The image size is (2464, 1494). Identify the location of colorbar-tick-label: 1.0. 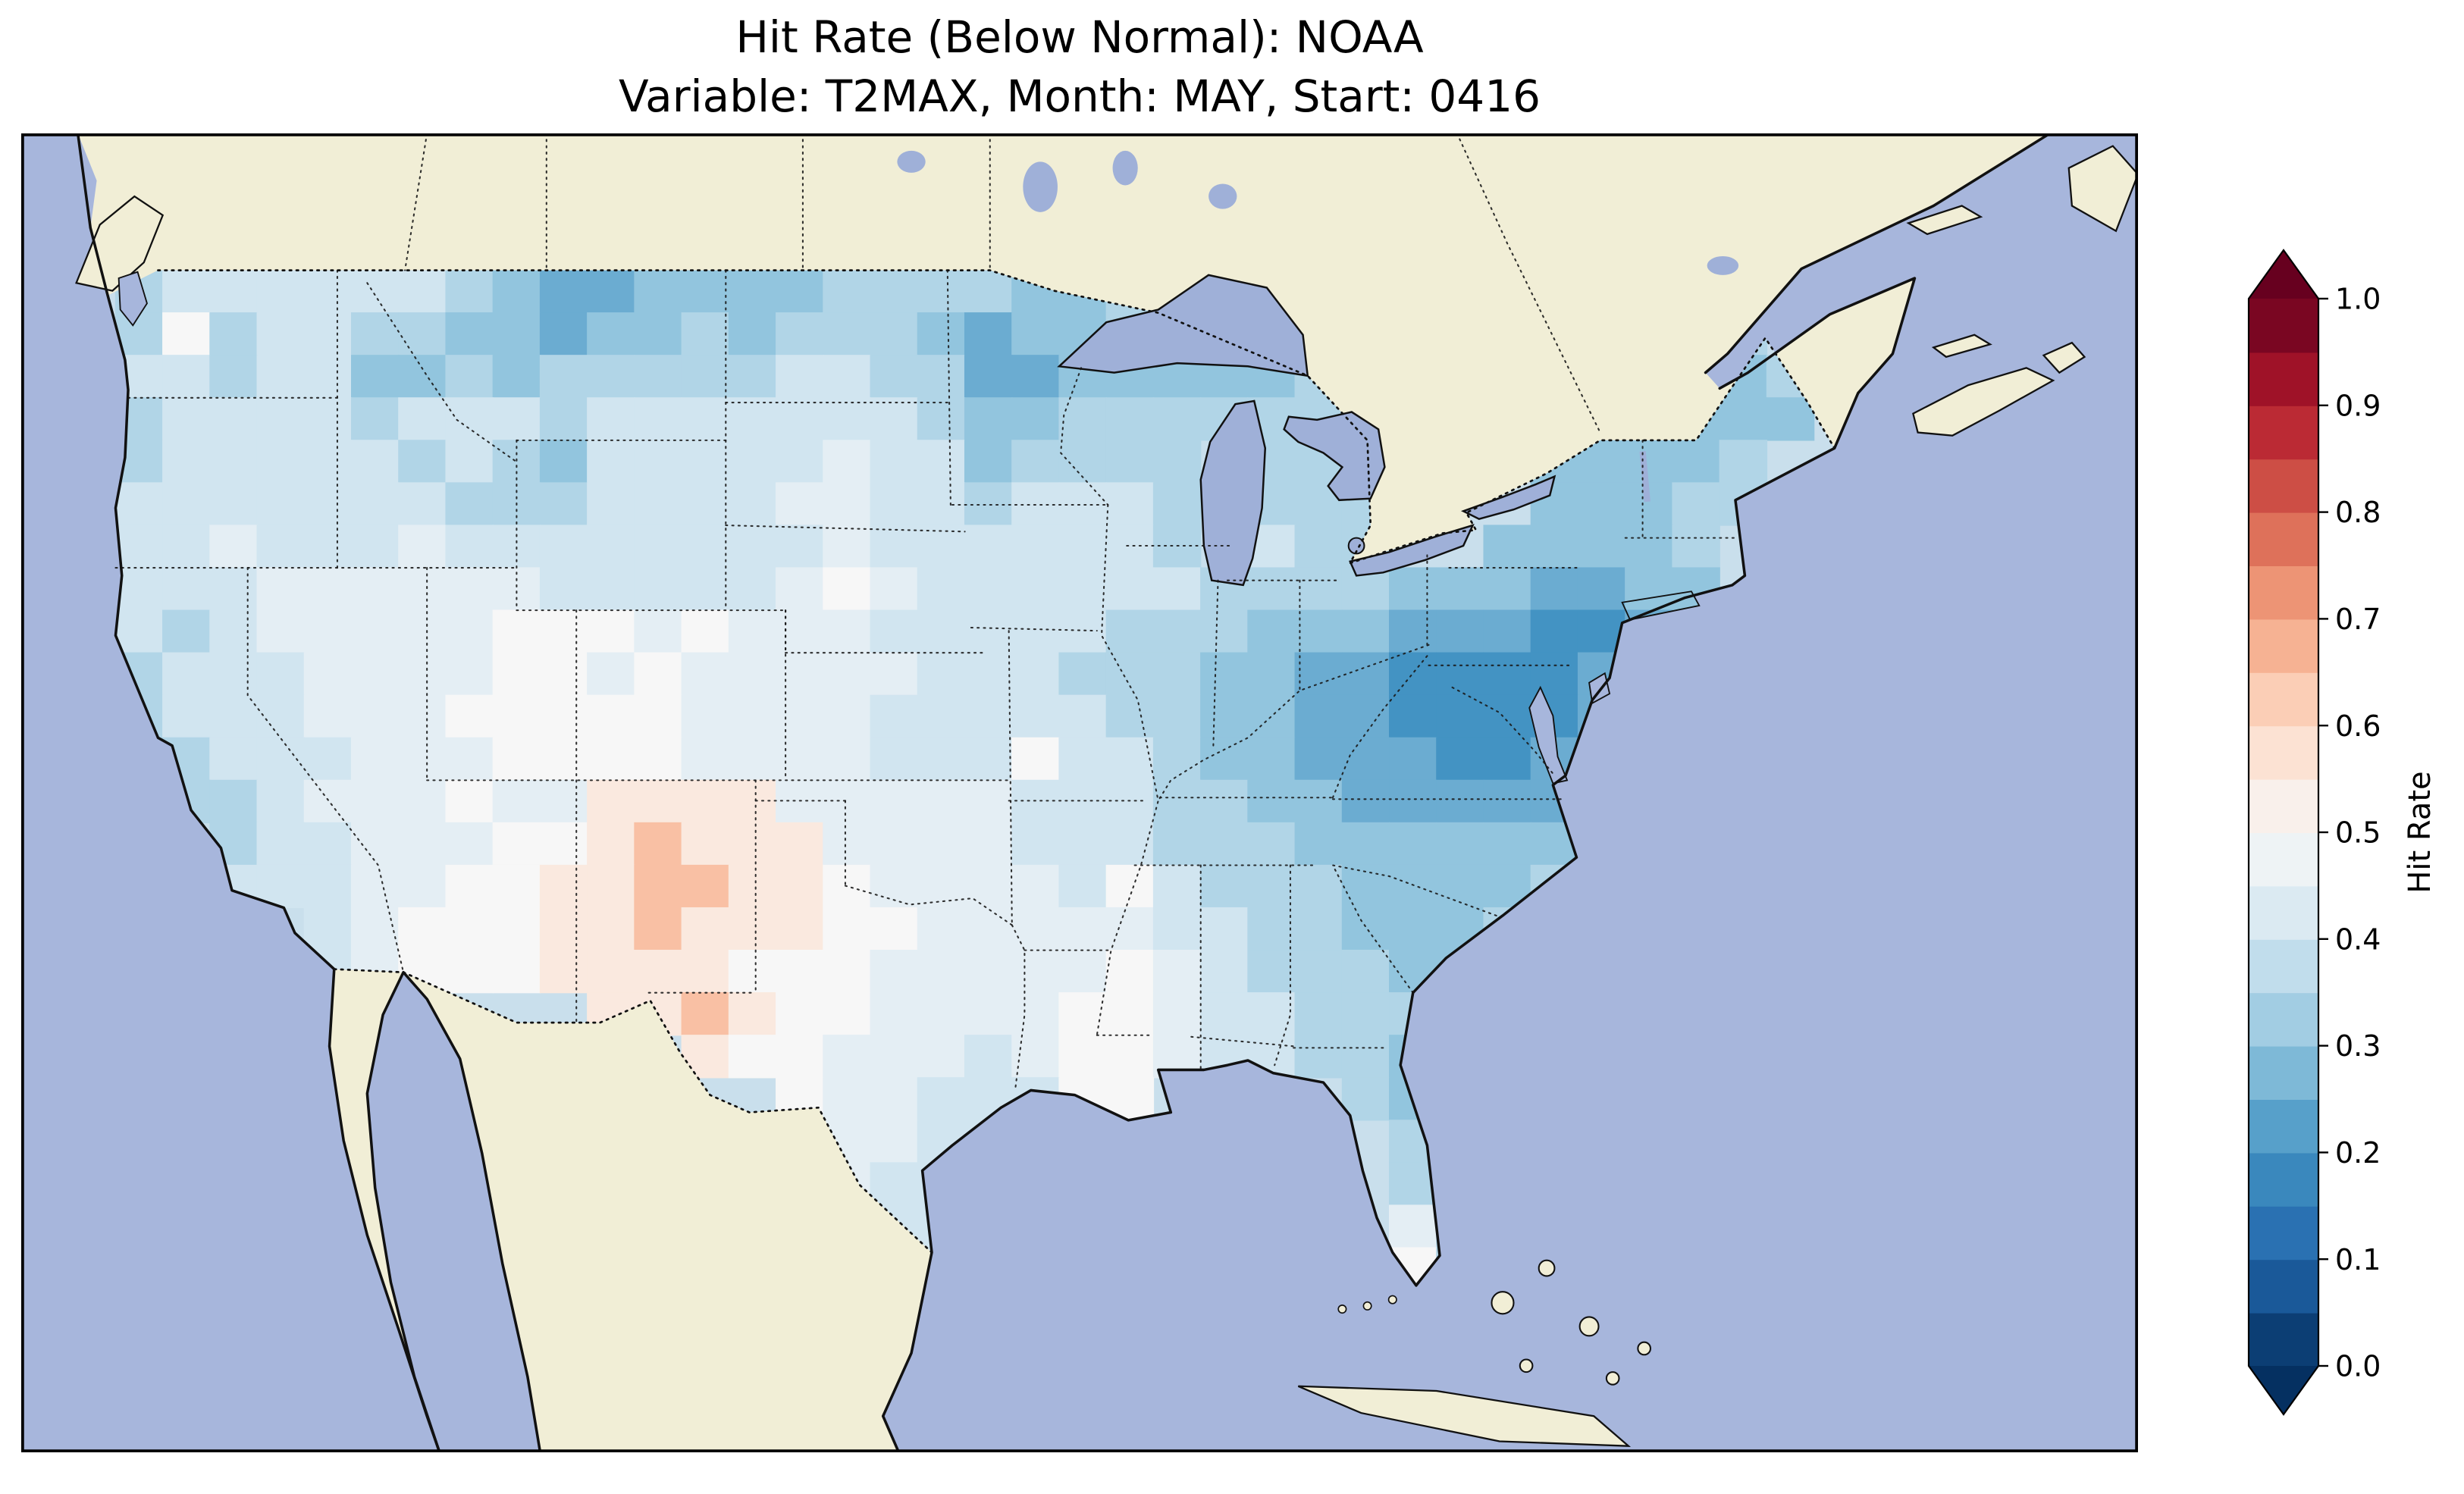
(2358, 299).